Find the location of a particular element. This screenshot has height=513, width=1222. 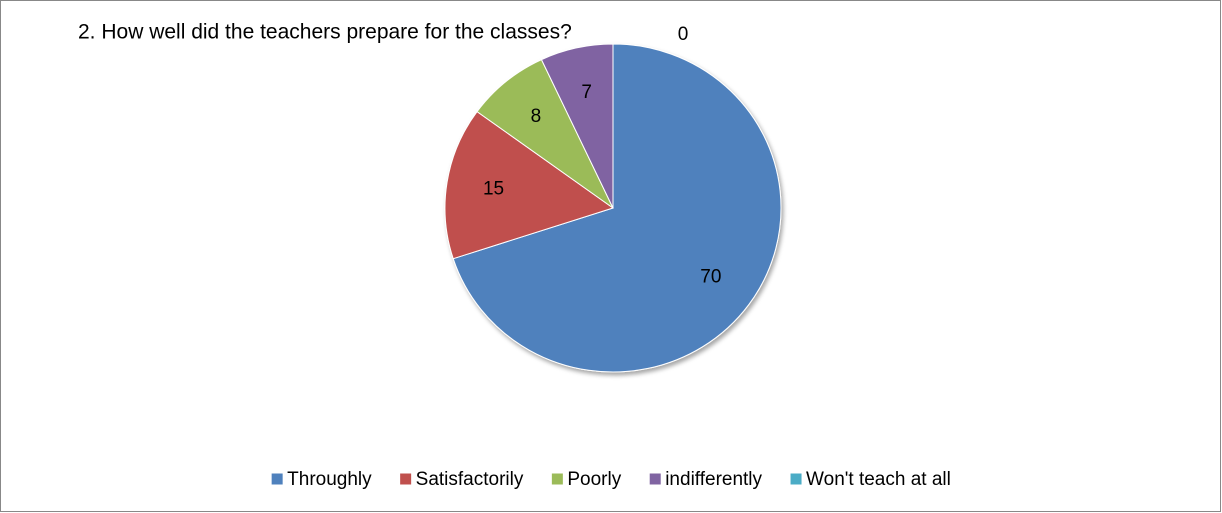

data-label: 0 is located at coordinates (683, 34).